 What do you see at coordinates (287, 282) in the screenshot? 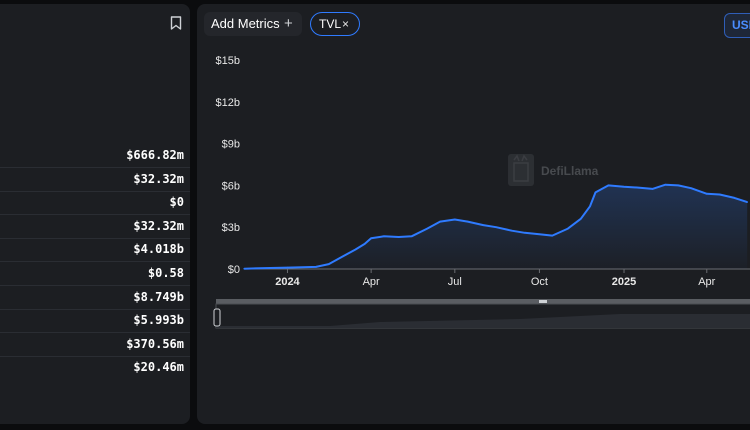
I see `x-tick-label: 2024` at bounding box center [287, 282].